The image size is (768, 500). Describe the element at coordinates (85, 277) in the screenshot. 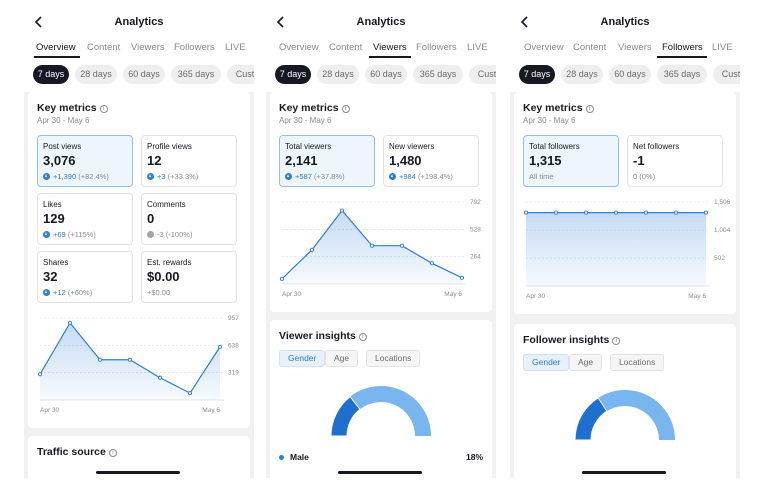

I see `metric-tile-shares: Shares 32 +12 (+60%)` at that location.